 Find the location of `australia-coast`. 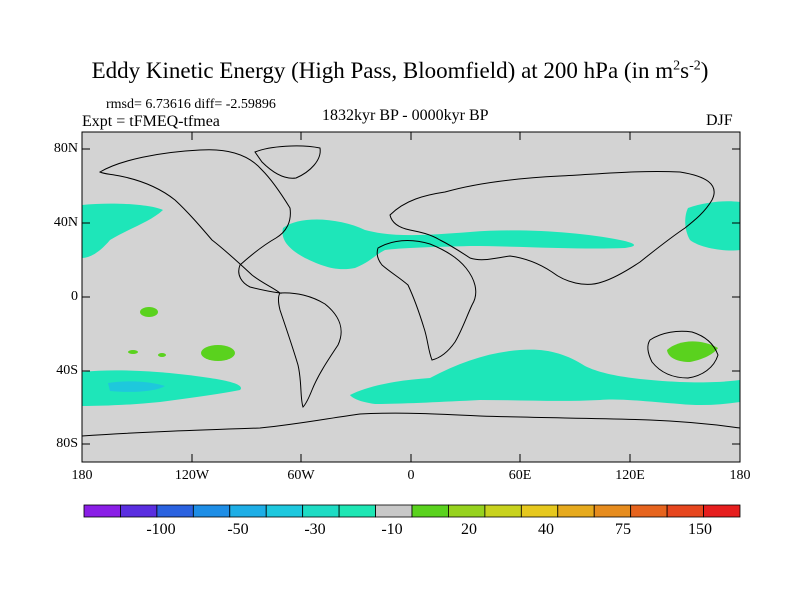

australia-coast is located at coordinates (683, 354).